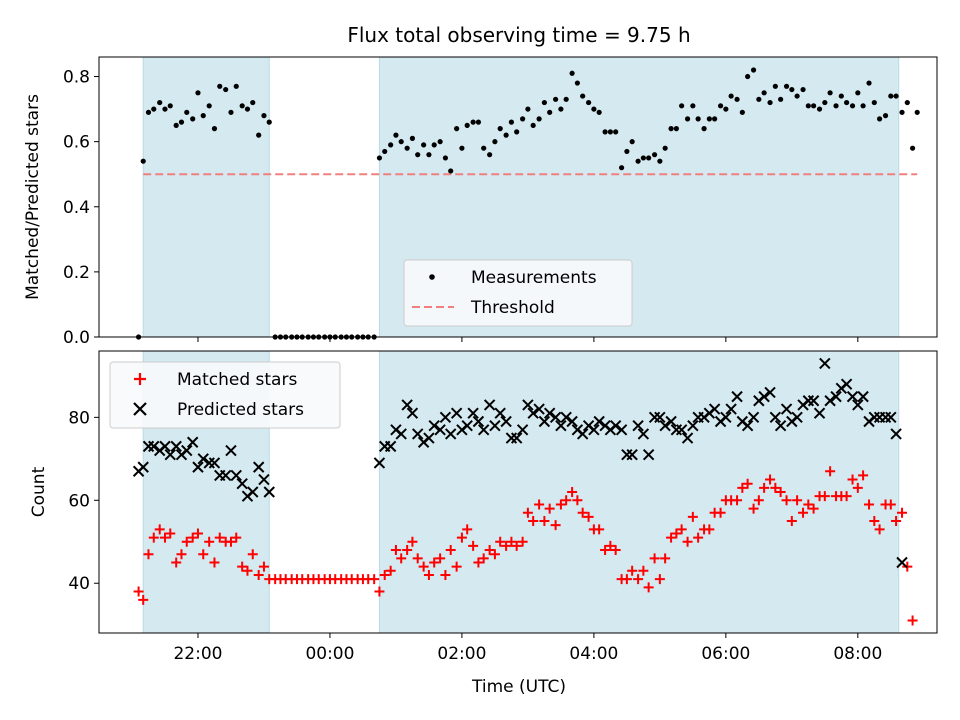 This screenshot has height=720, width=960. Describe the element at coordinates (512, 308) in the screenshot. I see `legend-threshold-label: Threshold` at that location.